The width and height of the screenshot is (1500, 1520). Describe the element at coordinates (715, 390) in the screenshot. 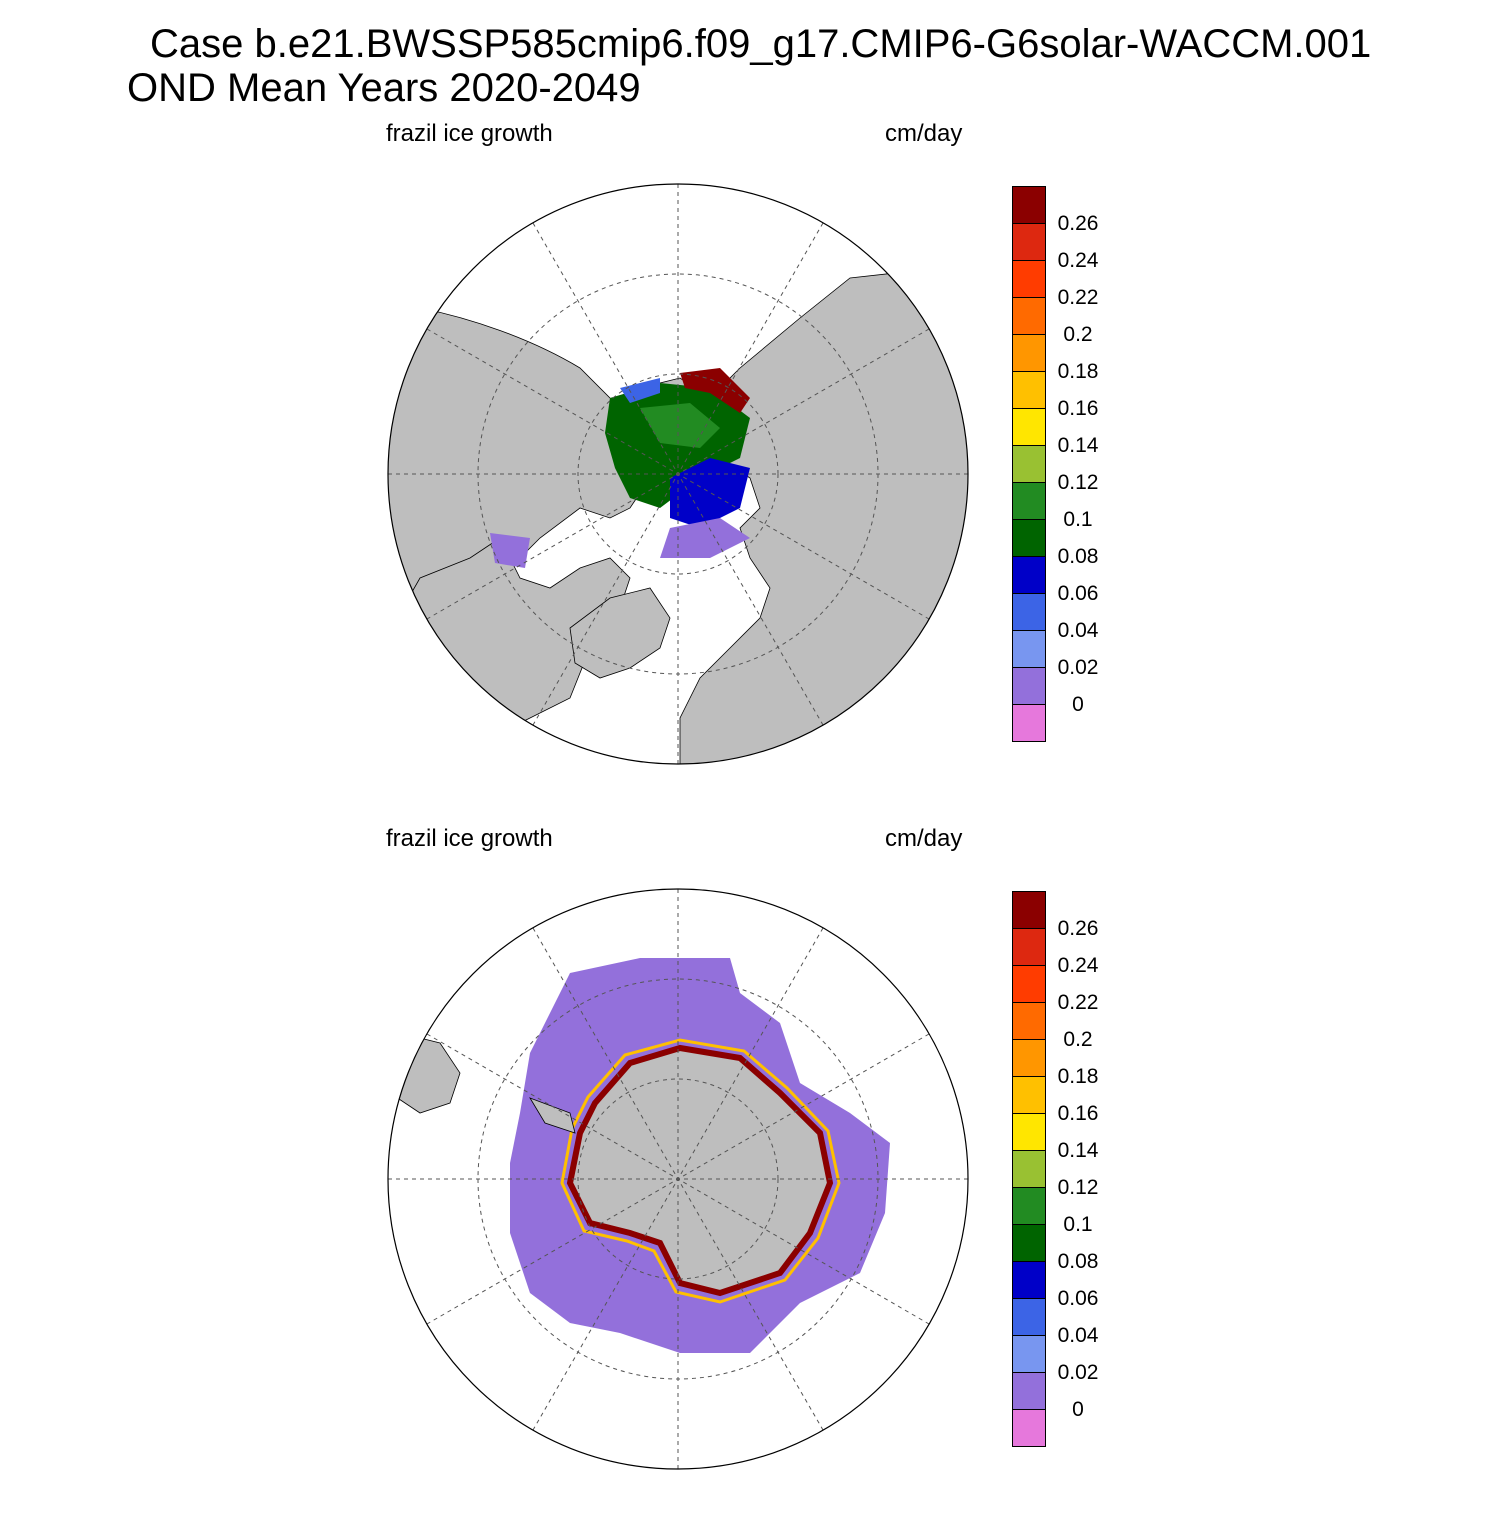

I see `frazil-field-red-rim` at that location.